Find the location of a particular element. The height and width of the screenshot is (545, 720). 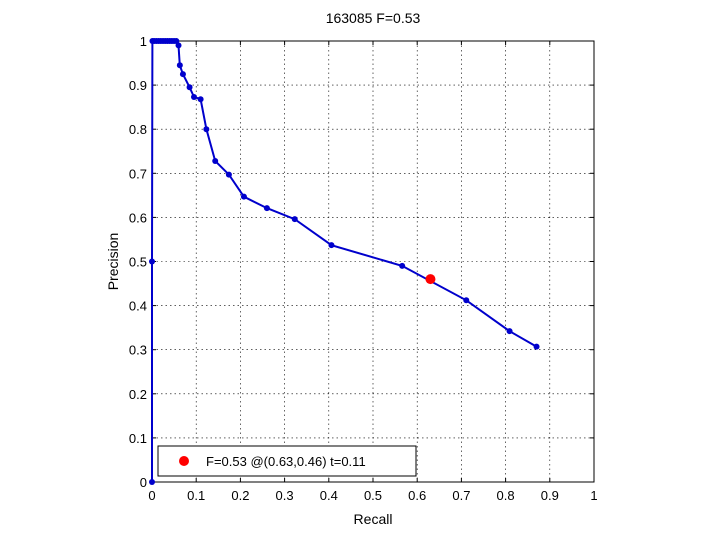

legend-label: F=0.53 @(0.63,0.46) t=0.11 is located at coordinates (286, 461).